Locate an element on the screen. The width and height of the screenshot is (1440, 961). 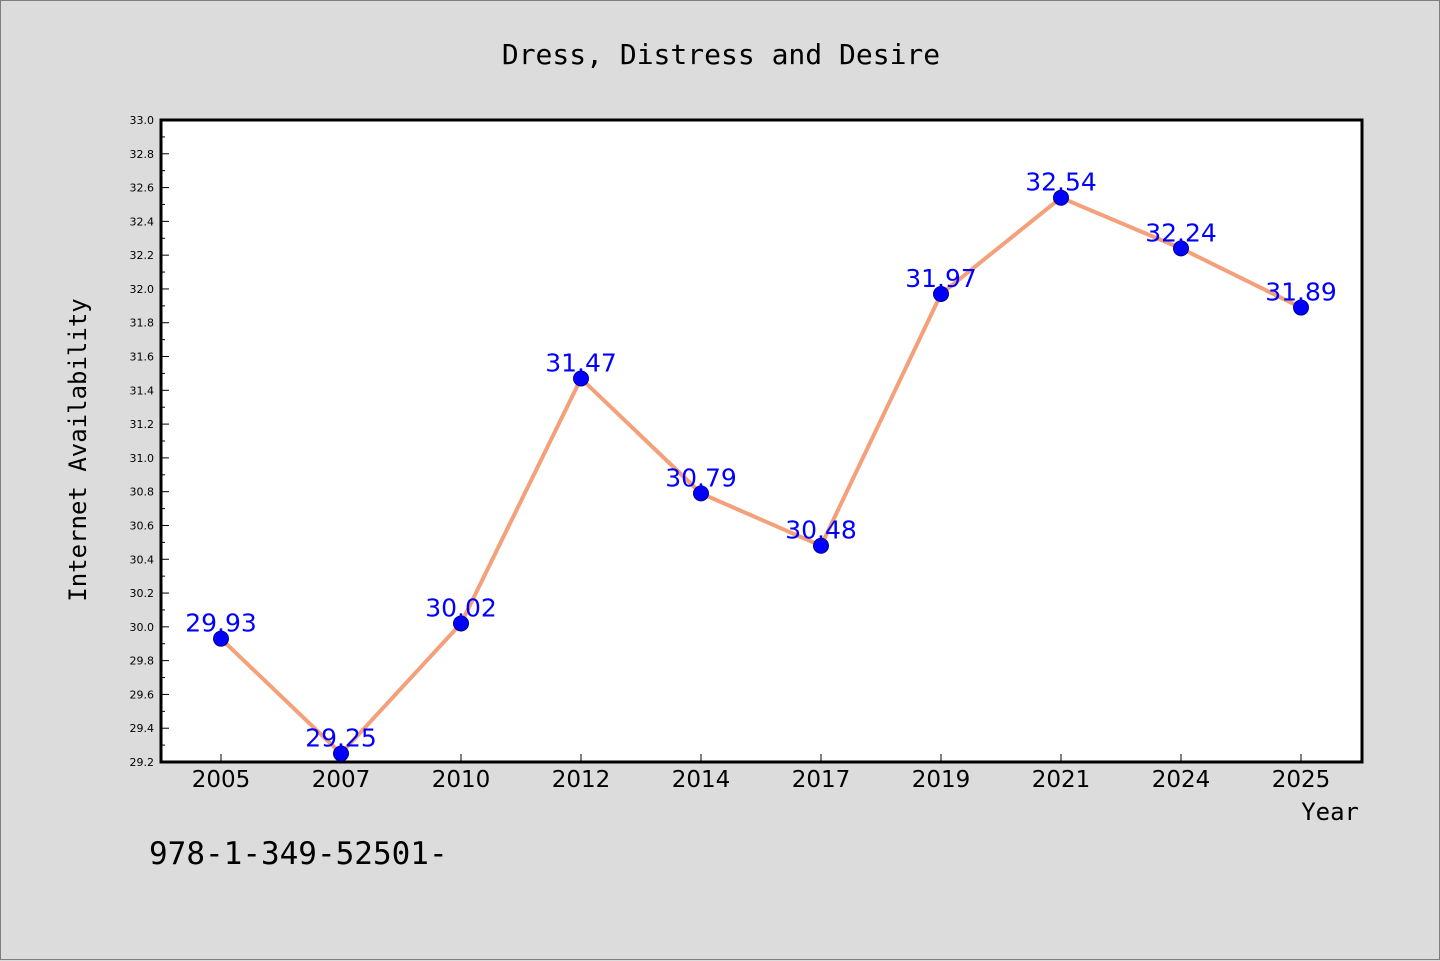
y-tick-label: 30.0 is located at coordinates (142, 627).